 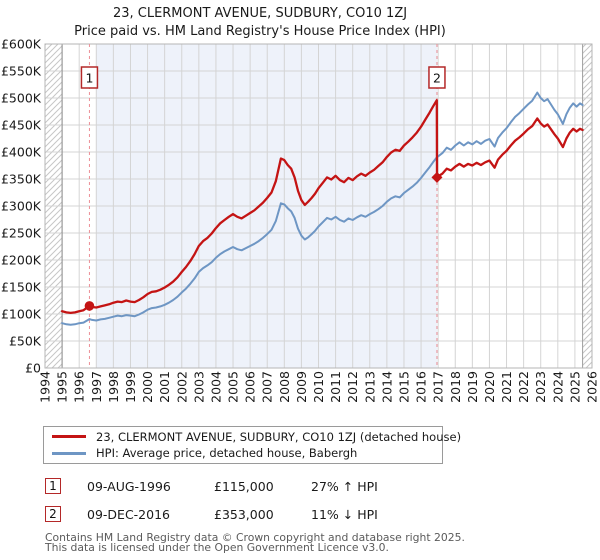 What do you see at coordinates (69, 437) in the screenshot?
I see `price-paid-line-swatch` at bounding box center [69, 437].